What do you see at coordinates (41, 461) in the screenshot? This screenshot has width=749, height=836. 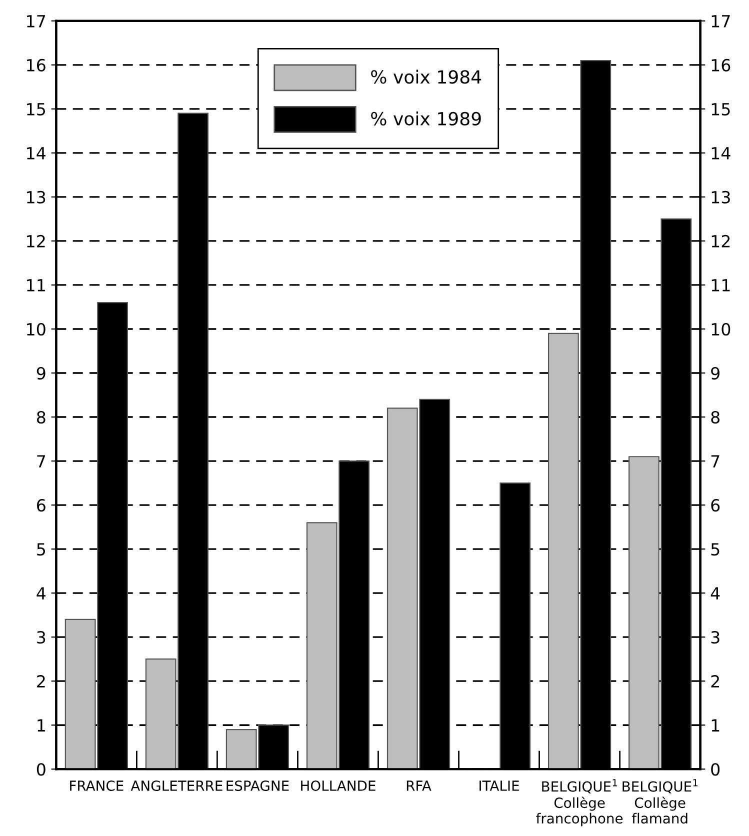 I see `y-tick-label: 7` at bounding box center [41, 461].